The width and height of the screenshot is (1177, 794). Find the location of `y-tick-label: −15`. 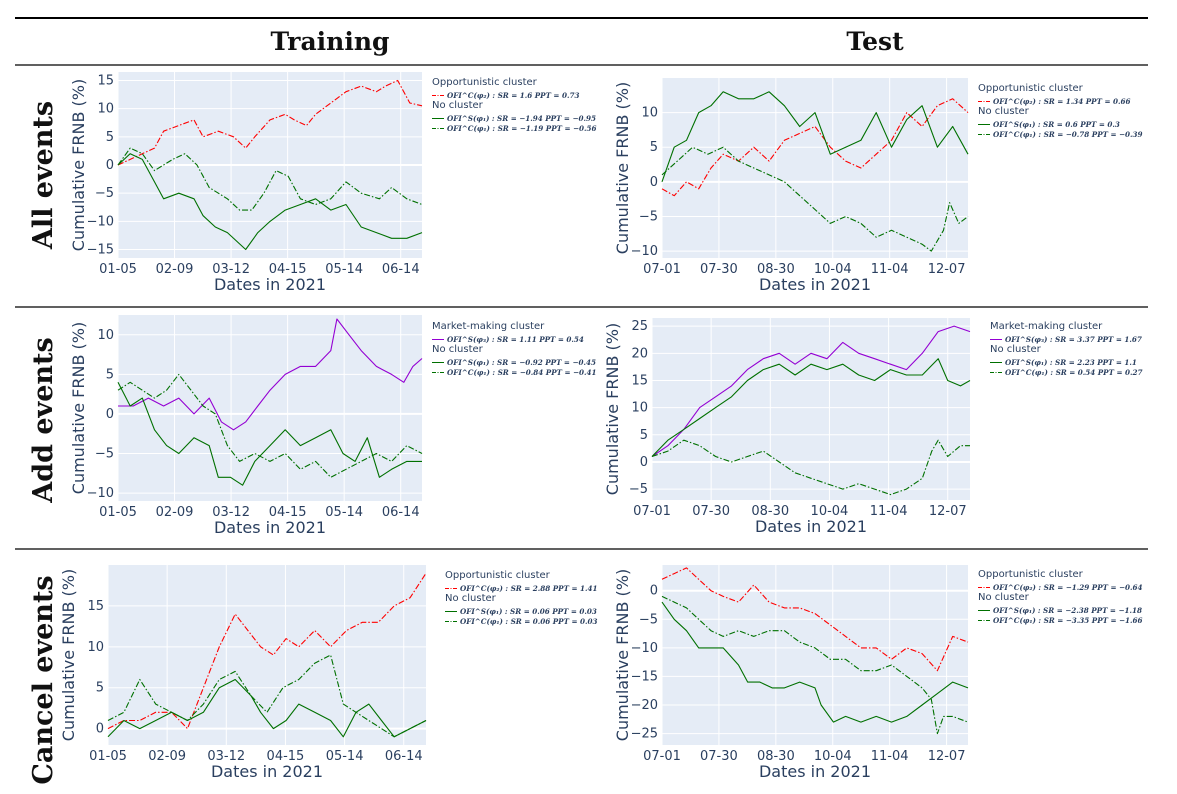

y-tick-label: −15 is located at coordinates (644, 676).